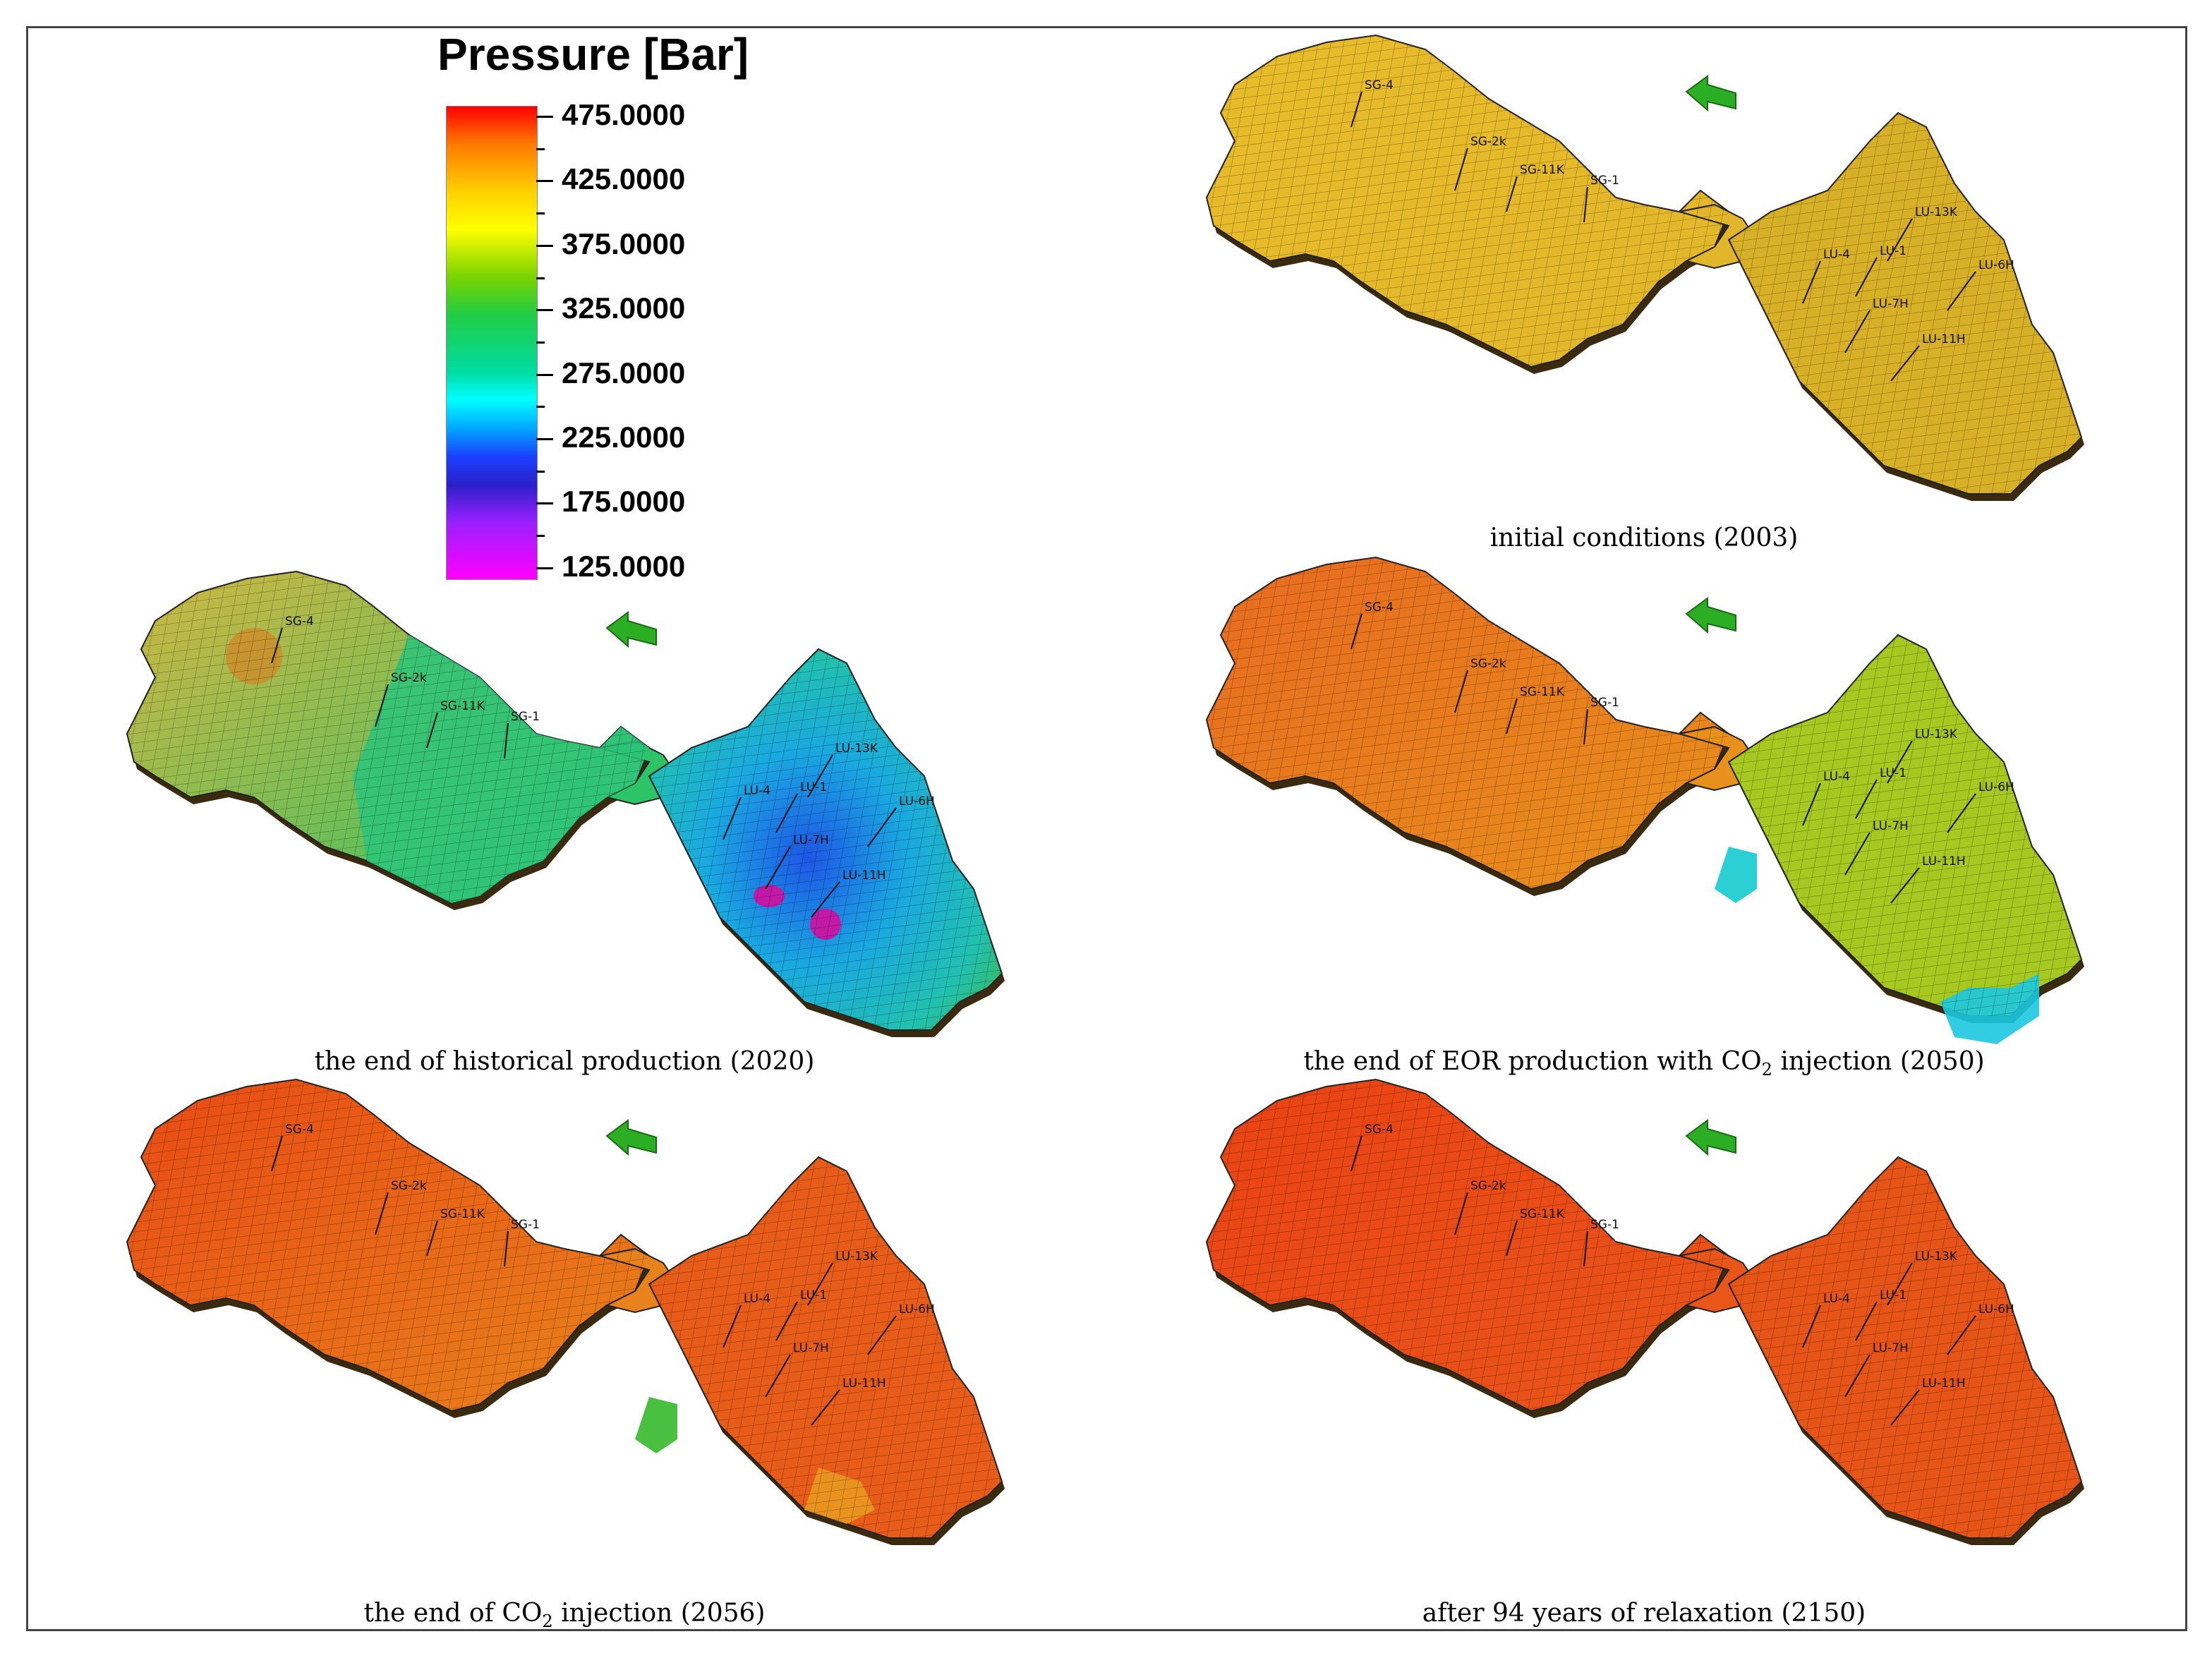  Describe the element at coordinates (1766, 1070) in the screenshot. I see `caption-eor-sub: 2` at that location.